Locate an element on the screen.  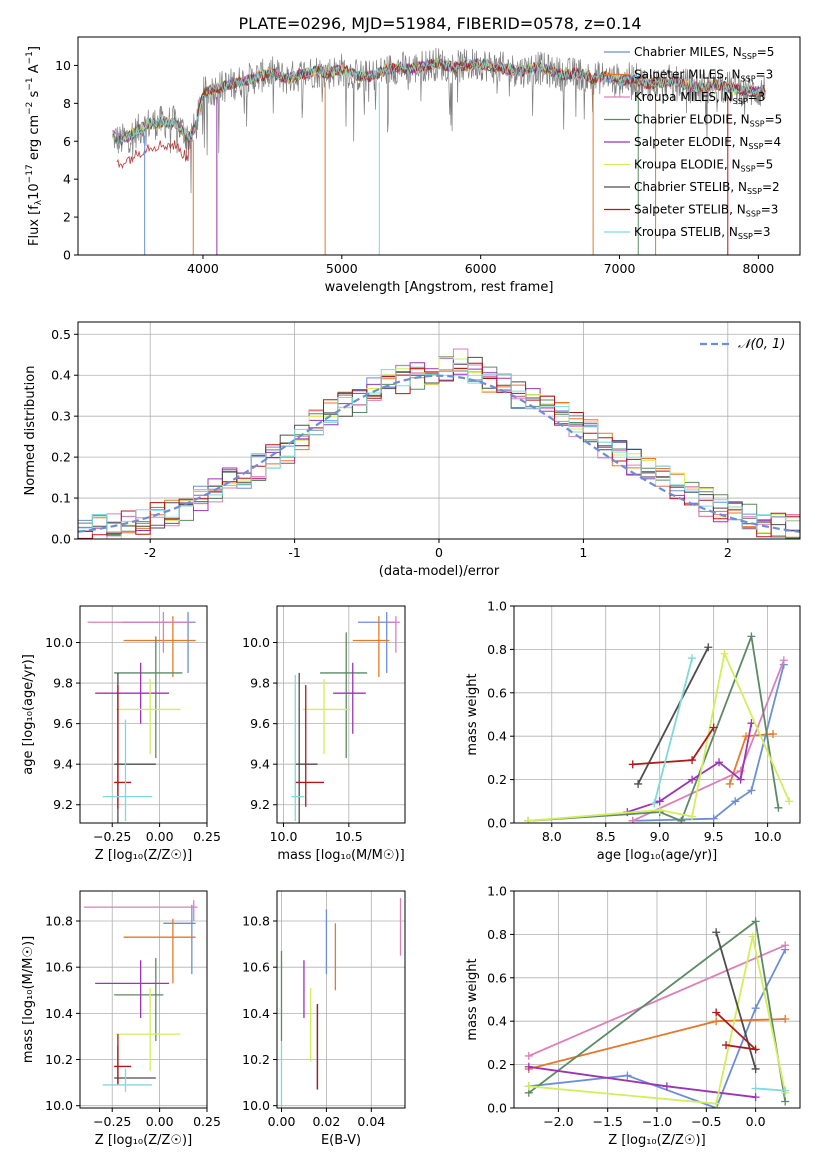
y-tick-label: 6 is located at coordinates (67, 141).